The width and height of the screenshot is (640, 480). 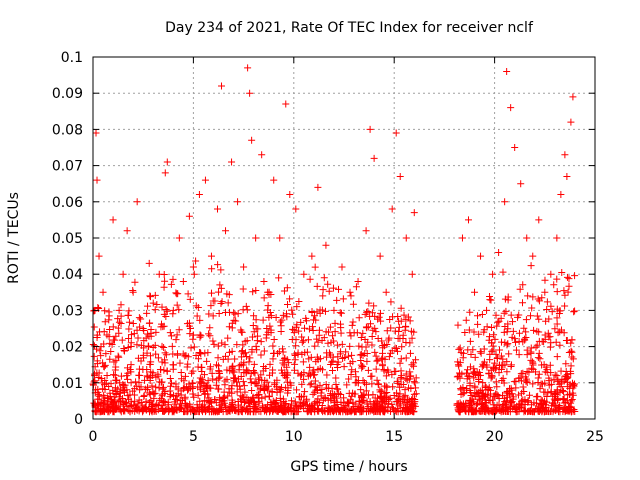 What do you see at coordinates (78, 420) in the screenshot?
I see `y-tick-label: 0` at bounding box center [78, 420].